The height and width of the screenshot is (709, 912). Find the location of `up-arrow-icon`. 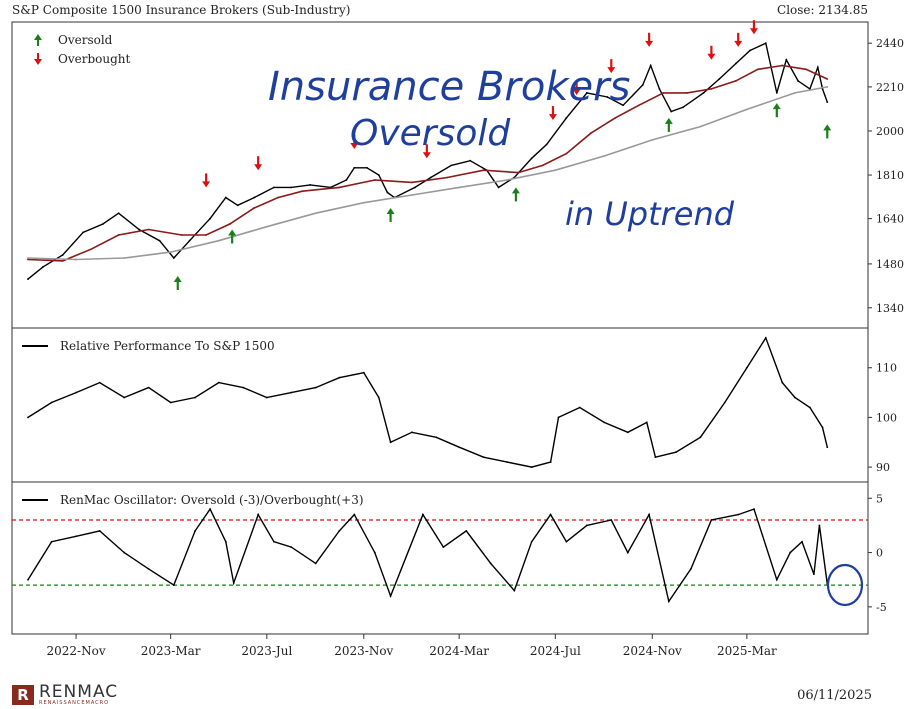

up-arrow-icon is located at coordinates (38, 37).